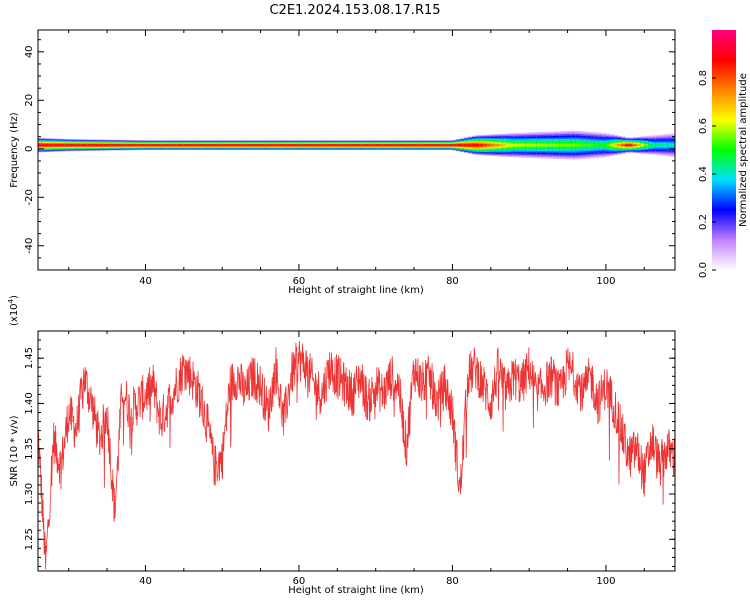  Describe the element at coordinates (145, 281) in the screenshot. I see `x-tick-label: 40` at that location.